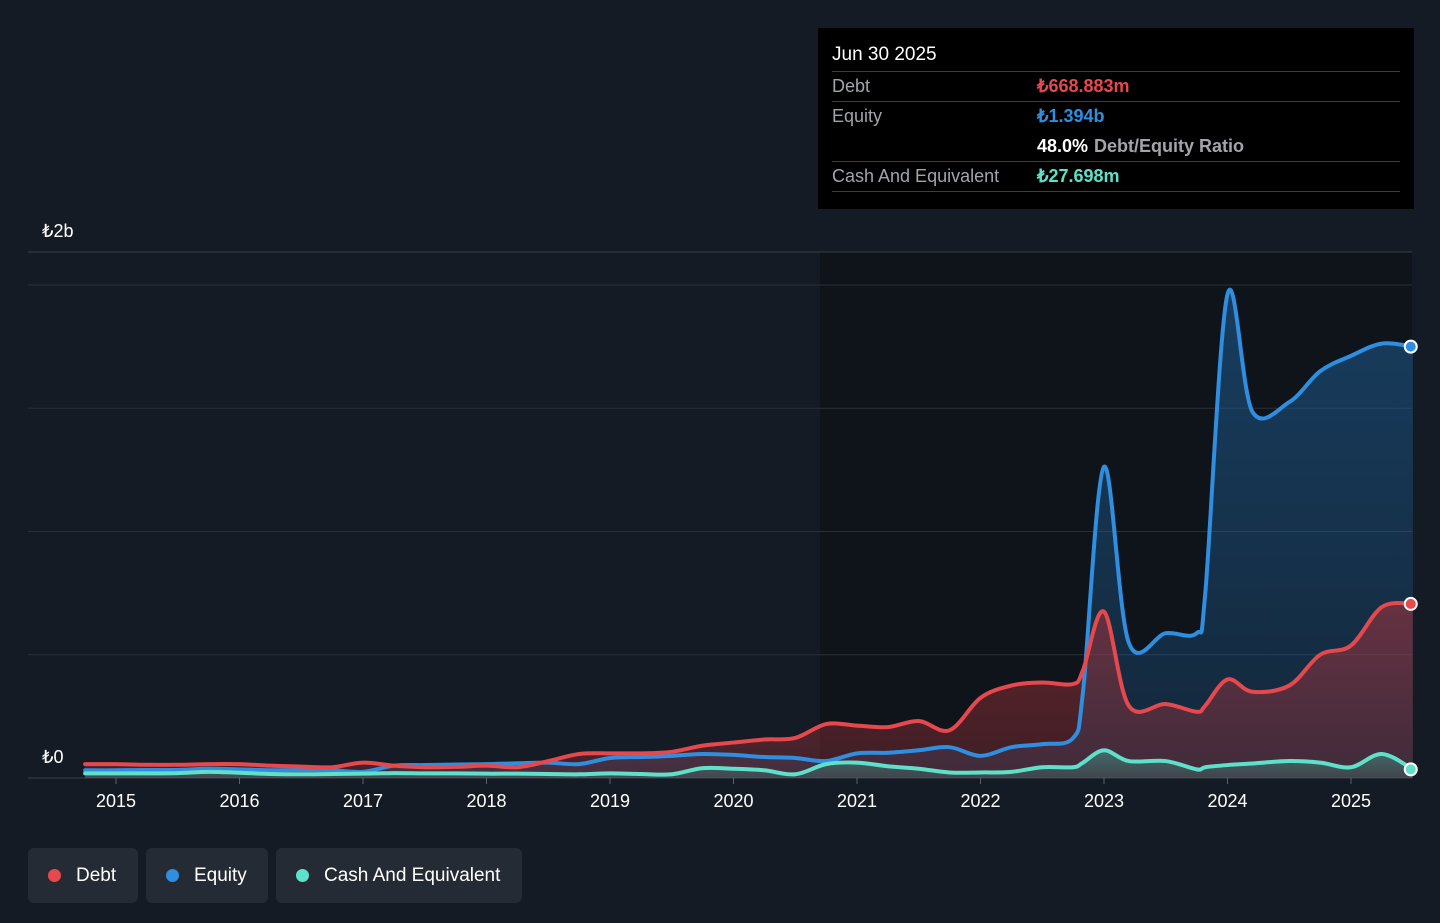  Describe the element at coordinates (1116, 57) in the screenshot. I see `tooltip-date: Jun 30 2025` at that location.